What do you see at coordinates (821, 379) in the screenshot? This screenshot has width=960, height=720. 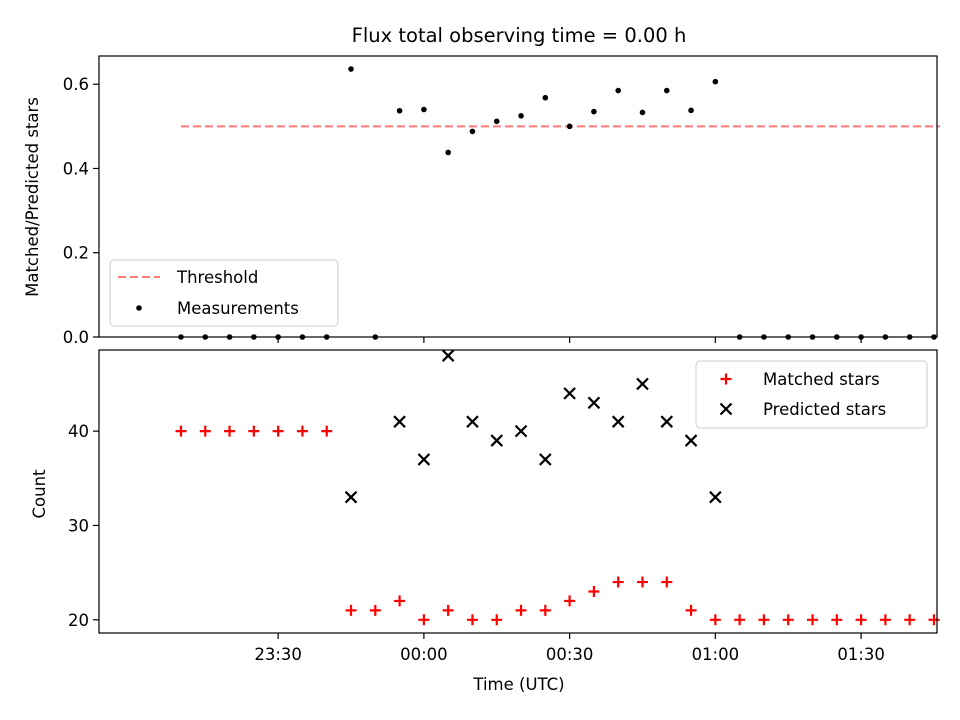 I see `legend-matched-stars-label: Matched stars` at bounding box center [821, 379].